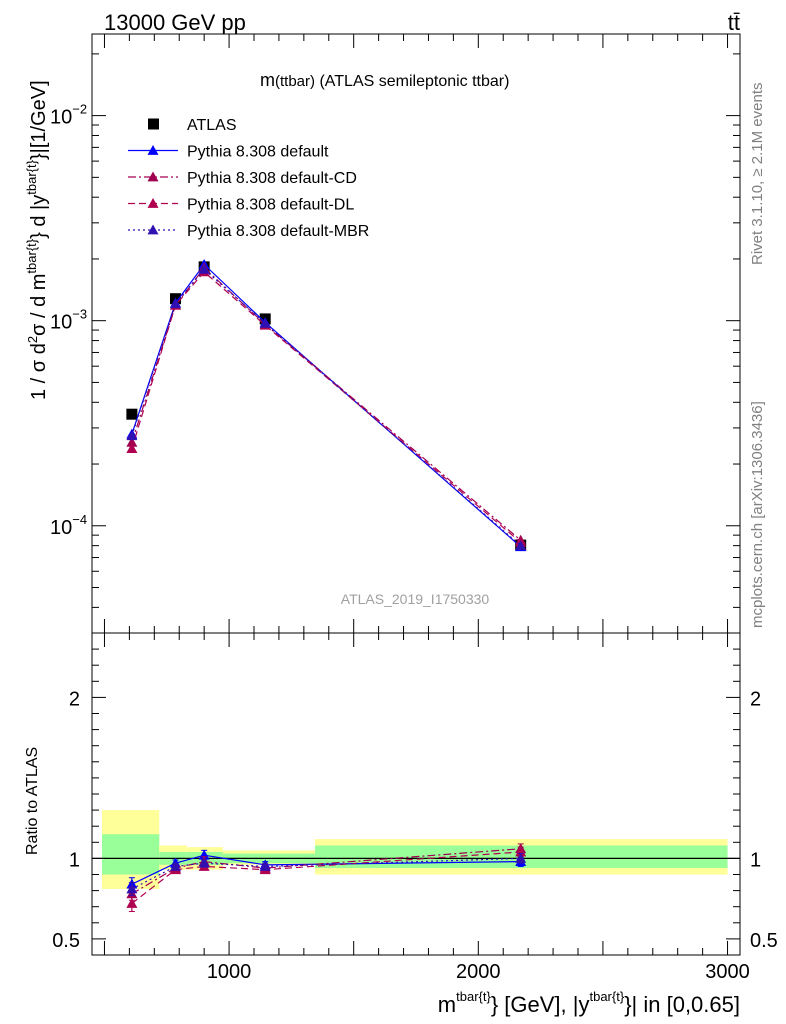 The width and height of the screenshot is (786, 1024). Describe the element at coordinates (447, 1004) in the screenshot. I see `xlabel-a: m` at that location.